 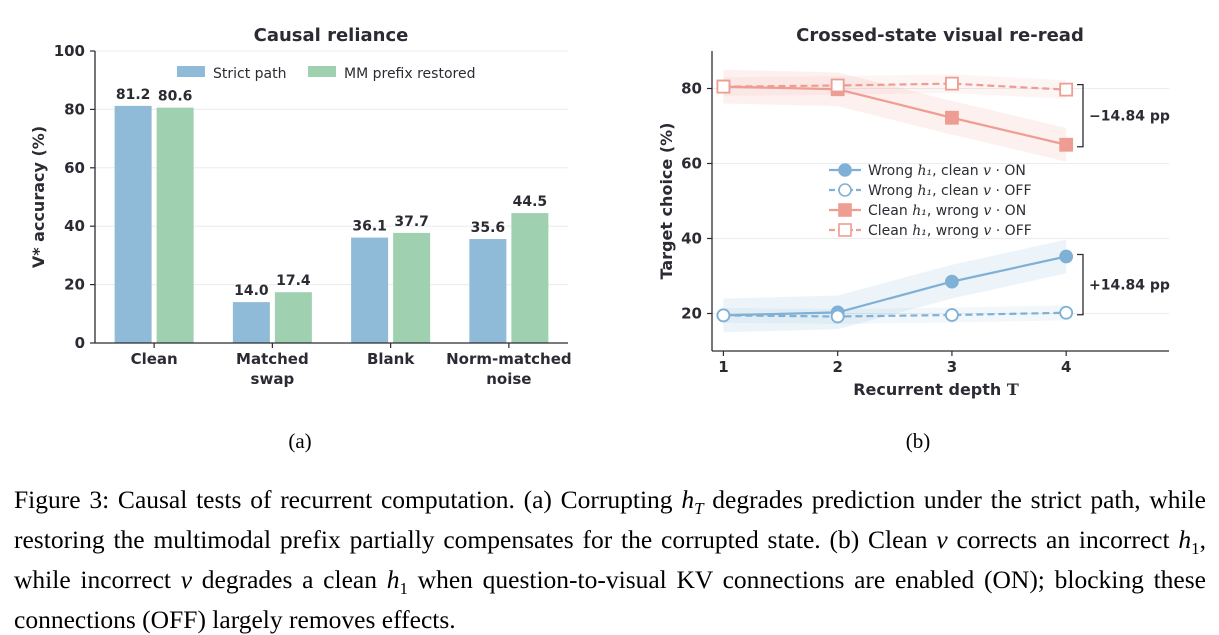 What do you see at coordinates (175, 97) in the screenshot?
I see `bar-value-label: 80.6` at bounding box center [175, 97].